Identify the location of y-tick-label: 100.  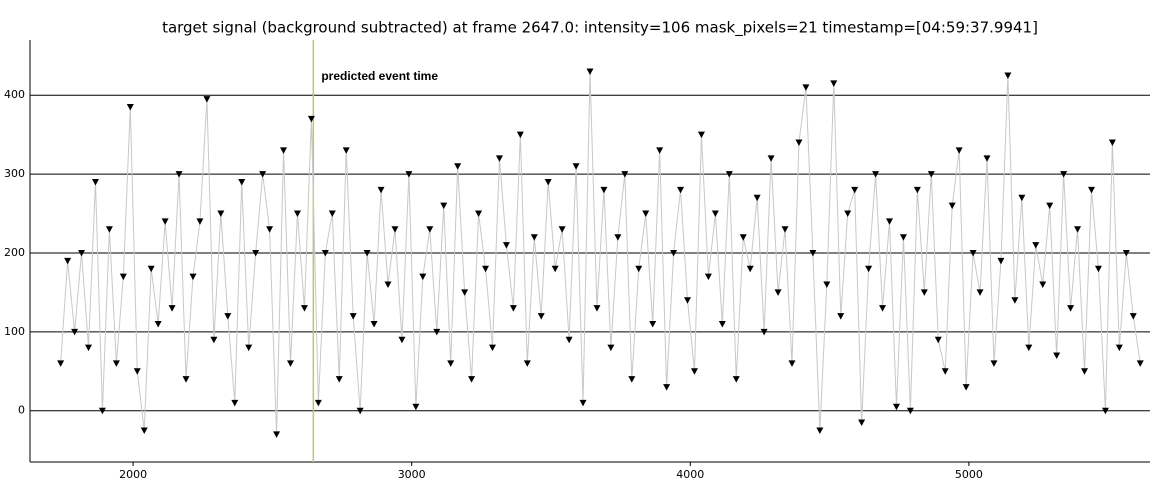
(14, 331).